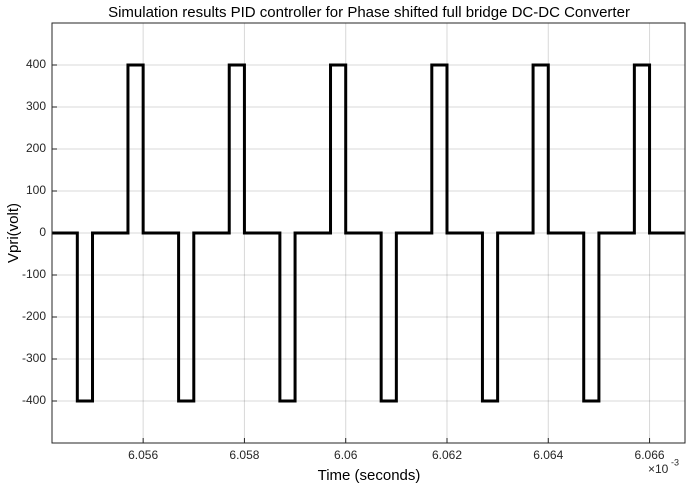 Image resolution: width=699 pixels, height=490 pixels. Describe the element at coordinates (548, 455) in the screenshot. I see `x-tick-label: 6.064` at that location.